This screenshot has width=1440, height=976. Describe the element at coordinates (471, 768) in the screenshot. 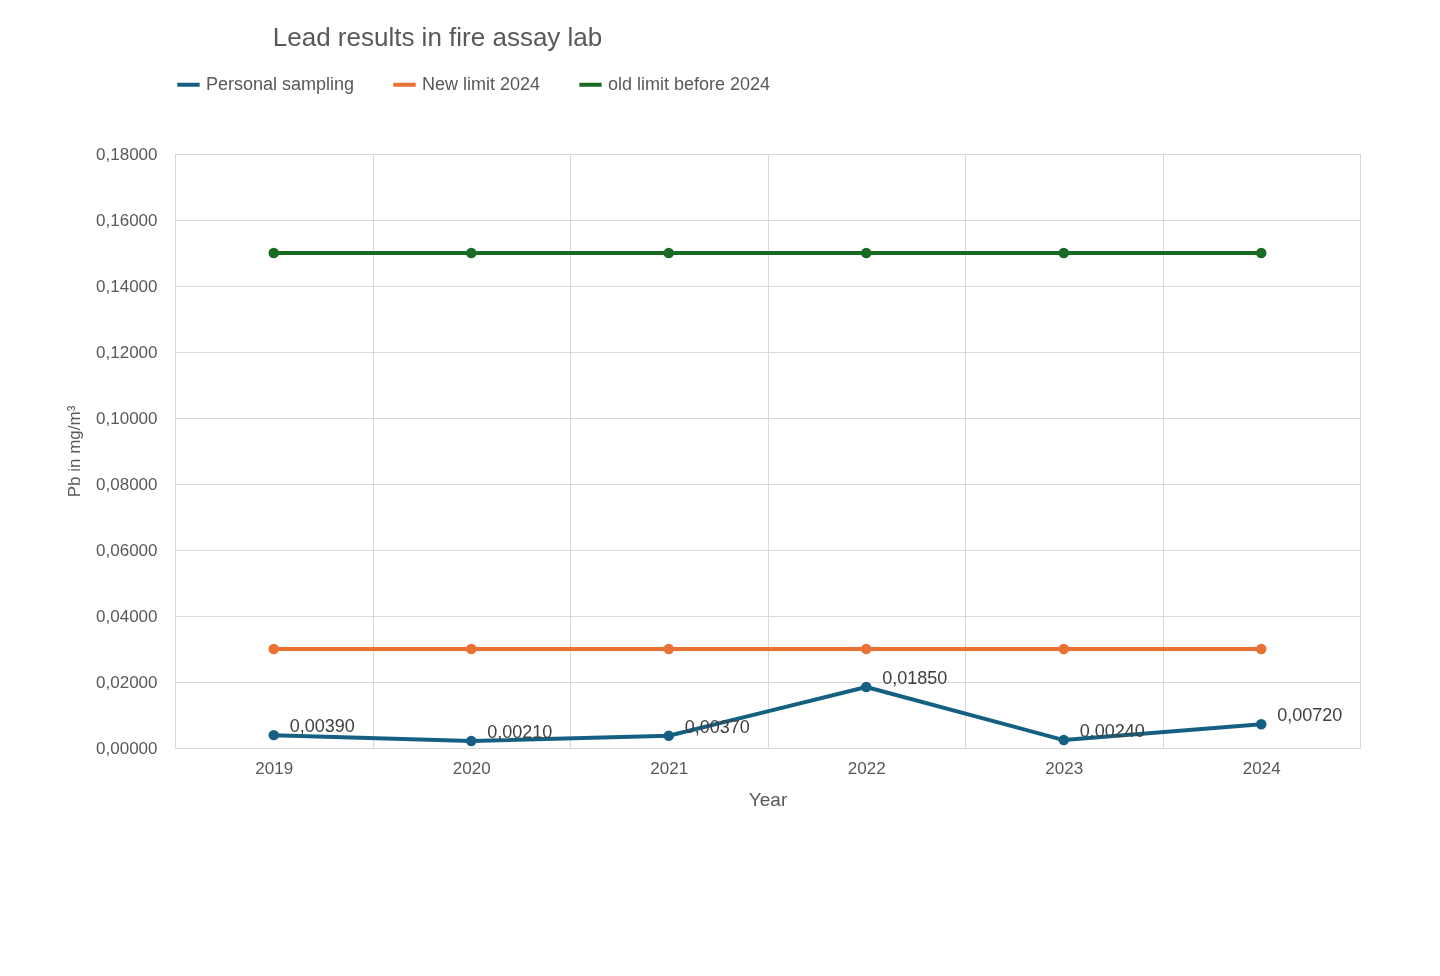

I see `x-tick-label: 2020` at that location.